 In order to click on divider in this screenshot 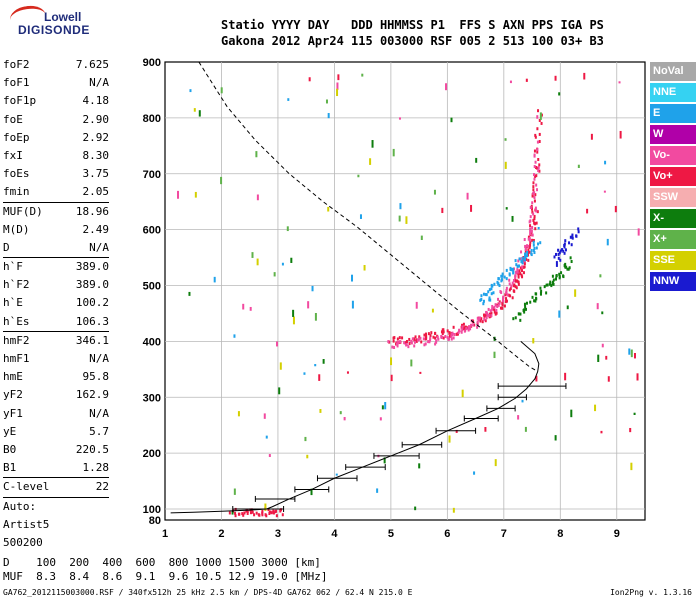, I will do `click(56, 478)`.